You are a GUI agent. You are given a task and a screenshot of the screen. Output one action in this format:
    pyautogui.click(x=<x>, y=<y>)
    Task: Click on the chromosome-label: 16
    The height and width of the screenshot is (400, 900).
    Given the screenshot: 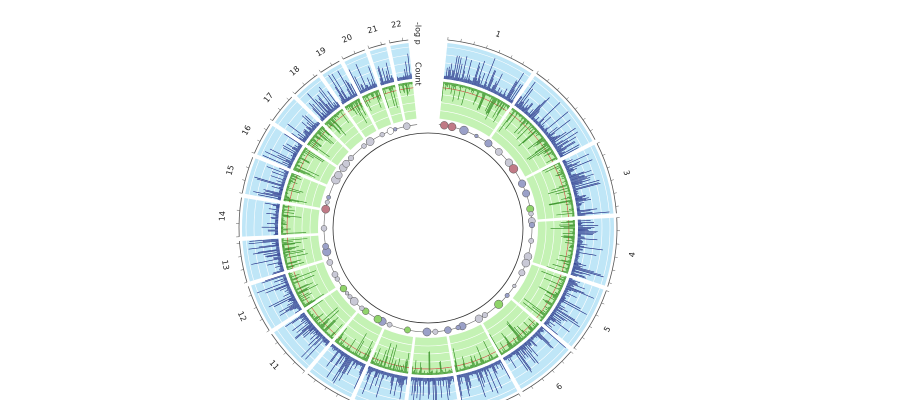 What is the action you would take?
    pyautogui.click(x=246, y=130)
    